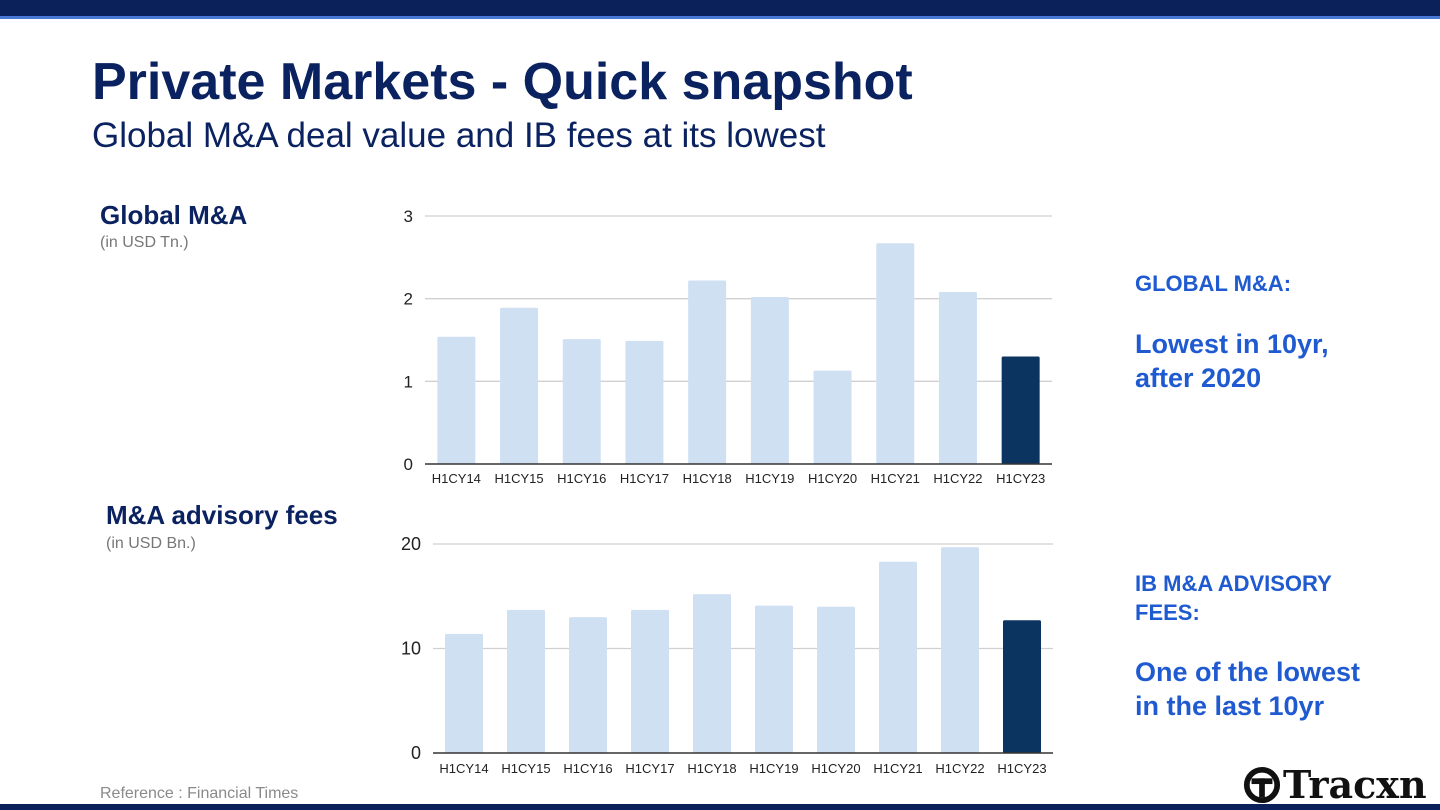 Image resolution: width=1440 pixels, height=810 pixels. I want to click on advisory-fees-x-tick-label: H1CY22, so click(959, 768).